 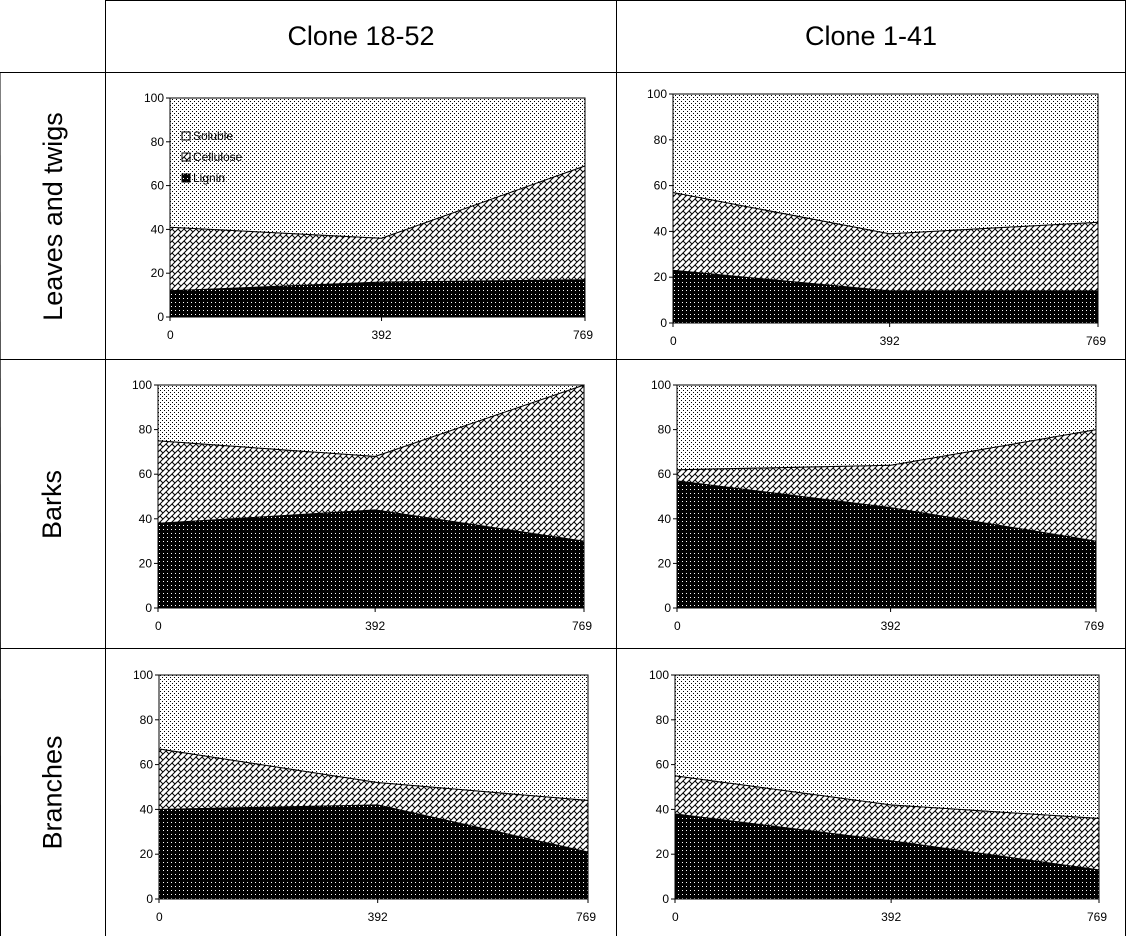 I want to click on legend-label-cellulose: Cellulose, so click(x=218, y=157).